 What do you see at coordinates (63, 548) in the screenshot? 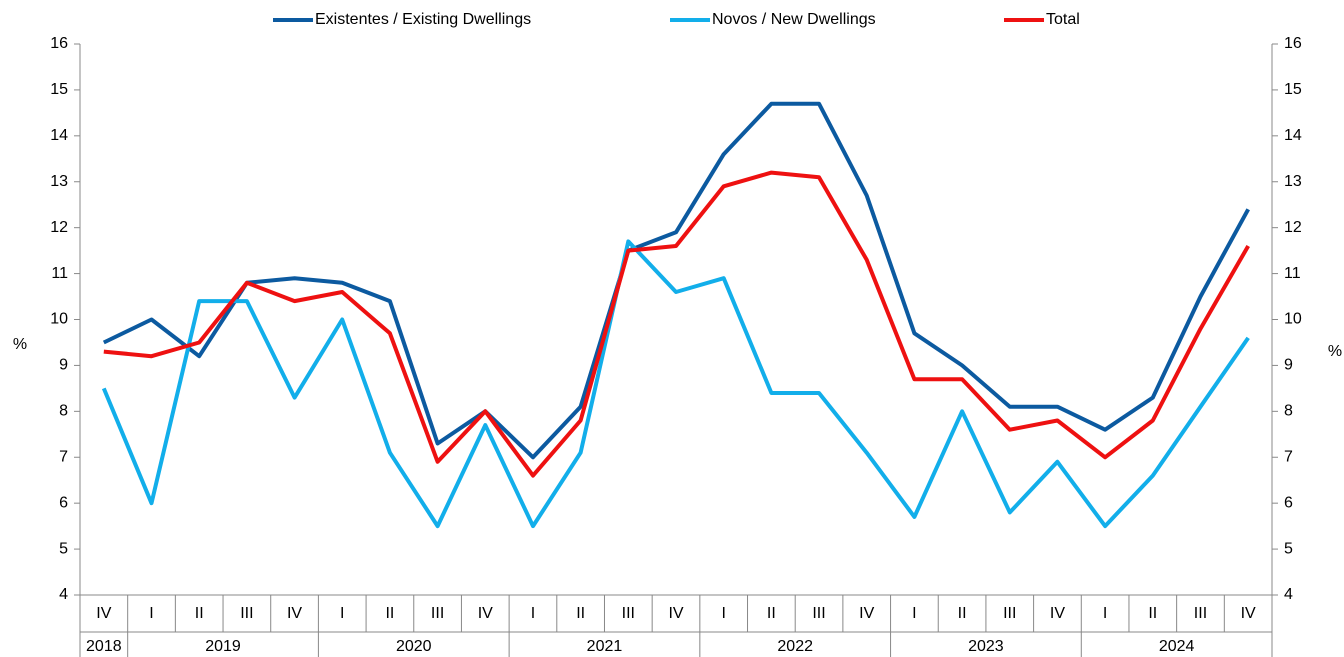
I see `y-tick-label: 5` at bounding box center [63, 548].